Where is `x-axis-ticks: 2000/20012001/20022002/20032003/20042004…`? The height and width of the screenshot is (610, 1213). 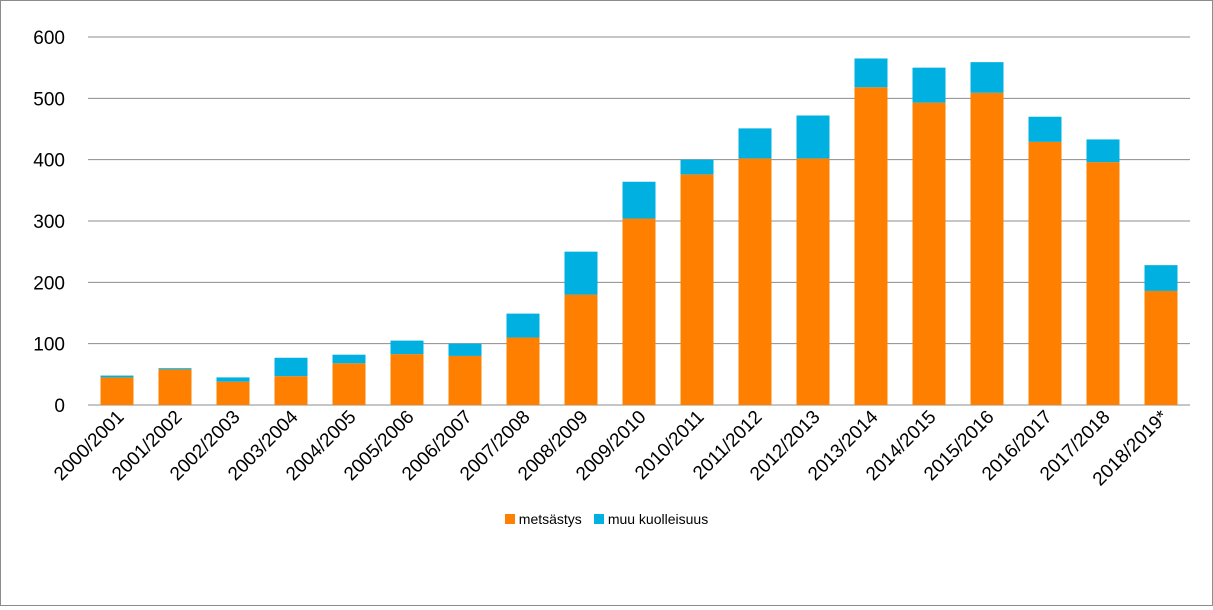 x-axis-ticks: 2000/20012001/20022002/20032003/20042004… is located at coordinates (611, 448).